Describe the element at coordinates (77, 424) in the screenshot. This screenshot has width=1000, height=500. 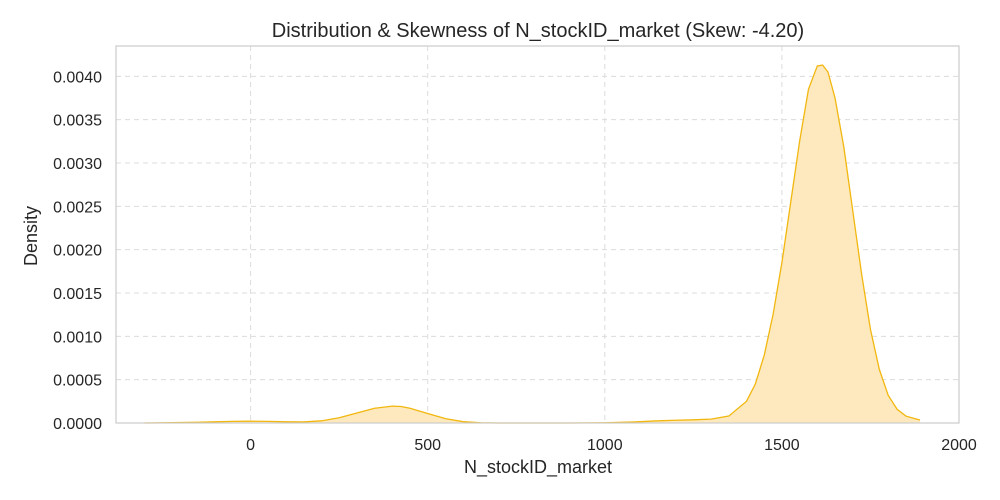
I see `y-tick-label: 0.0000` at that location.